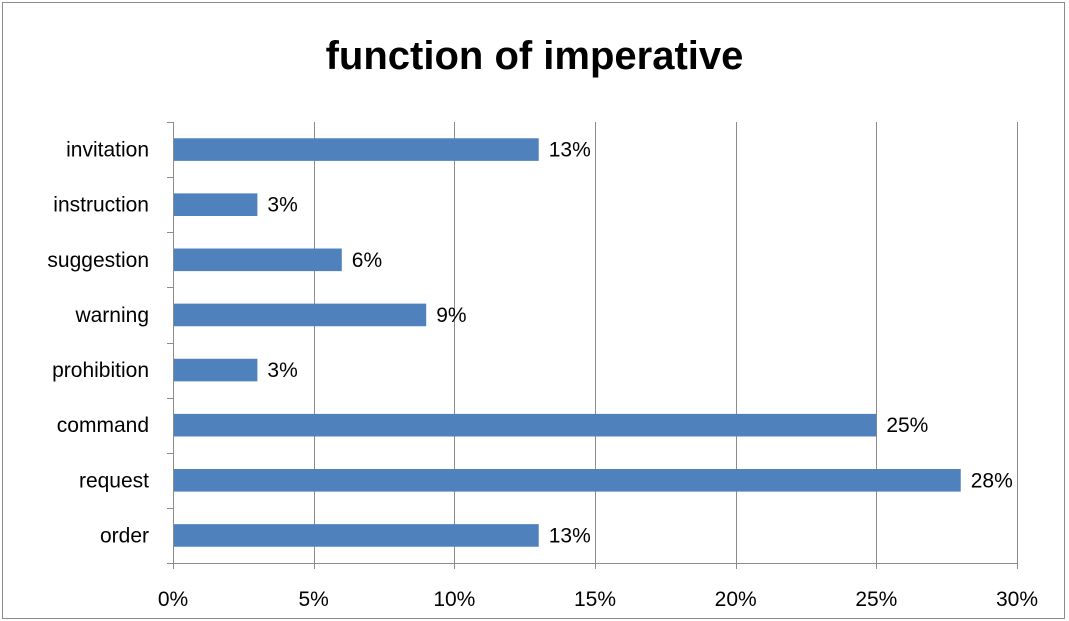 This screenshot has height=621, width=1069. What do you see at coordinates (736, 599) in the screenshot?
I see `x-tick-label: 20%` at bounding box center [736, 599].